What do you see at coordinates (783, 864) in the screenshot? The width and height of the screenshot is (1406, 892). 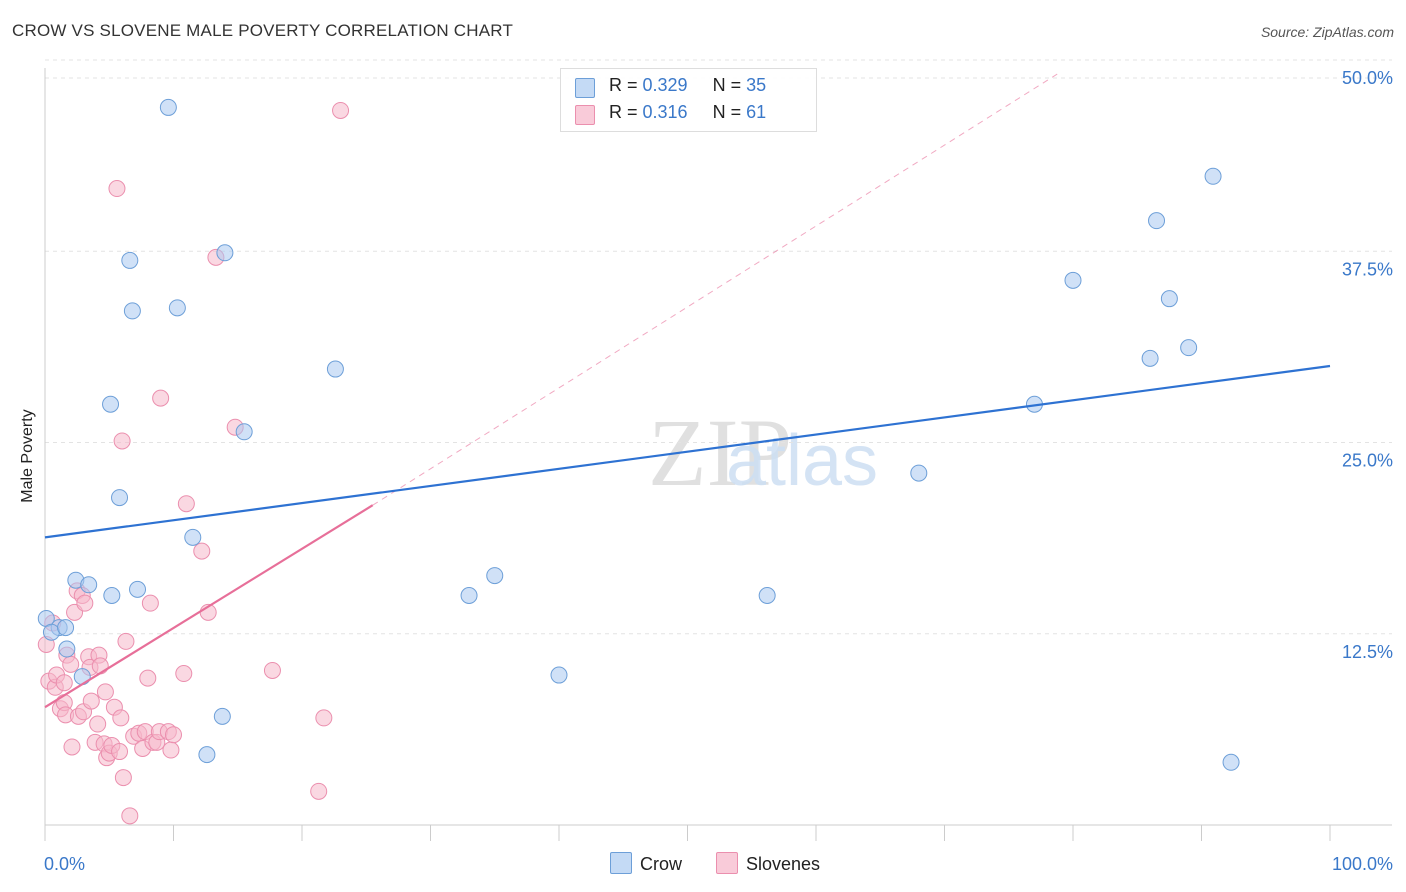 I see `slovenes-legend-label: Slovenes` at bounding box center [783, 864].